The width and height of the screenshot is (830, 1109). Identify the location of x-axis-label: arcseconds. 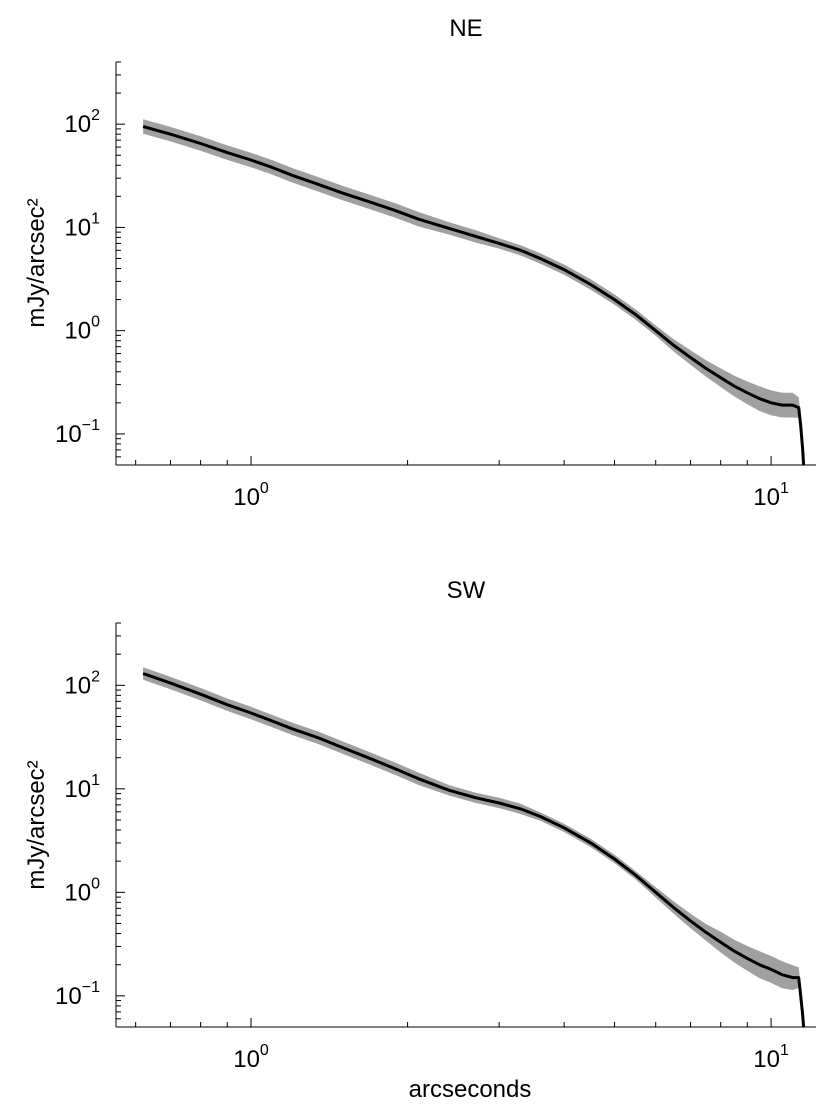
(470, 1089).